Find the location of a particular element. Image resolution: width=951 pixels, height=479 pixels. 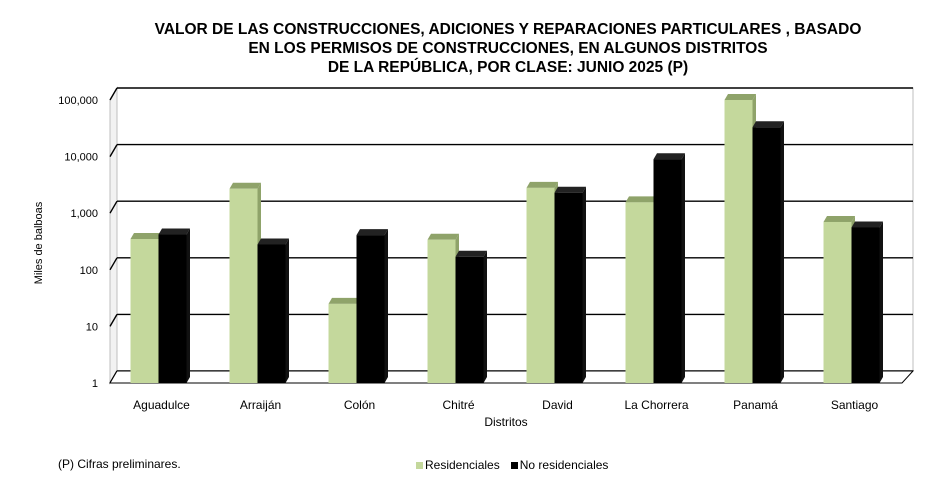

x-tick-label: Colón is located at coordinates (359, 405).